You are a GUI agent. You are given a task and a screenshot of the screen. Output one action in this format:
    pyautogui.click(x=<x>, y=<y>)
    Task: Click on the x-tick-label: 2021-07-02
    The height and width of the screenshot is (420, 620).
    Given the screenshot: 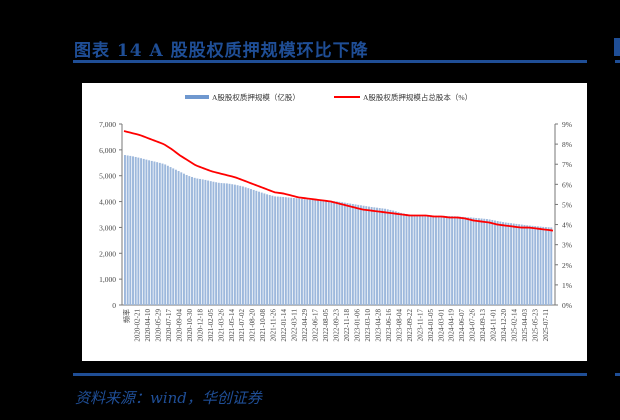 What is the action you would take?
    pyautogui.click(x=242, y=325)
    